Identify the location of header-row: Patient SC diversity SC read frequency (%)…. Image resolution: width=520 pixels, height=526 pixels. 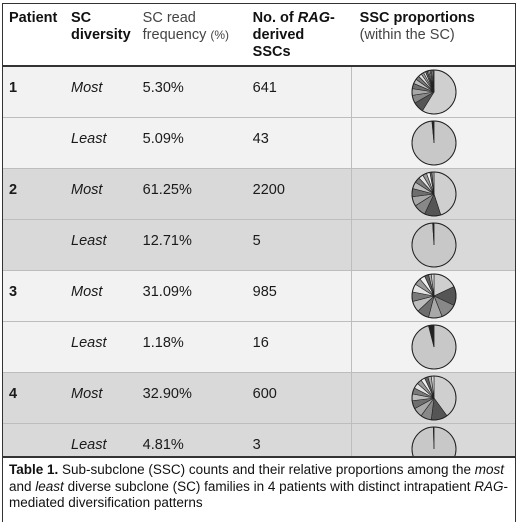
(259, 35).